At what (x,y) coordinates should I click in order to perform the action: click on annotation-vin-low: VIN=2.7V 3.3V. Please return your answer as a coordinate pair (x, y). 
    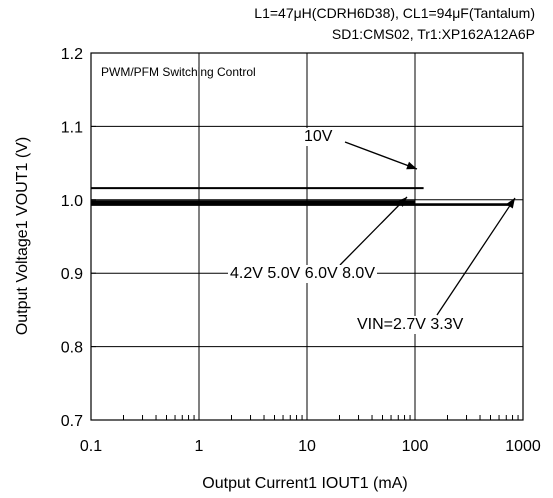
    Looking at the image, I should click on (410, 325).